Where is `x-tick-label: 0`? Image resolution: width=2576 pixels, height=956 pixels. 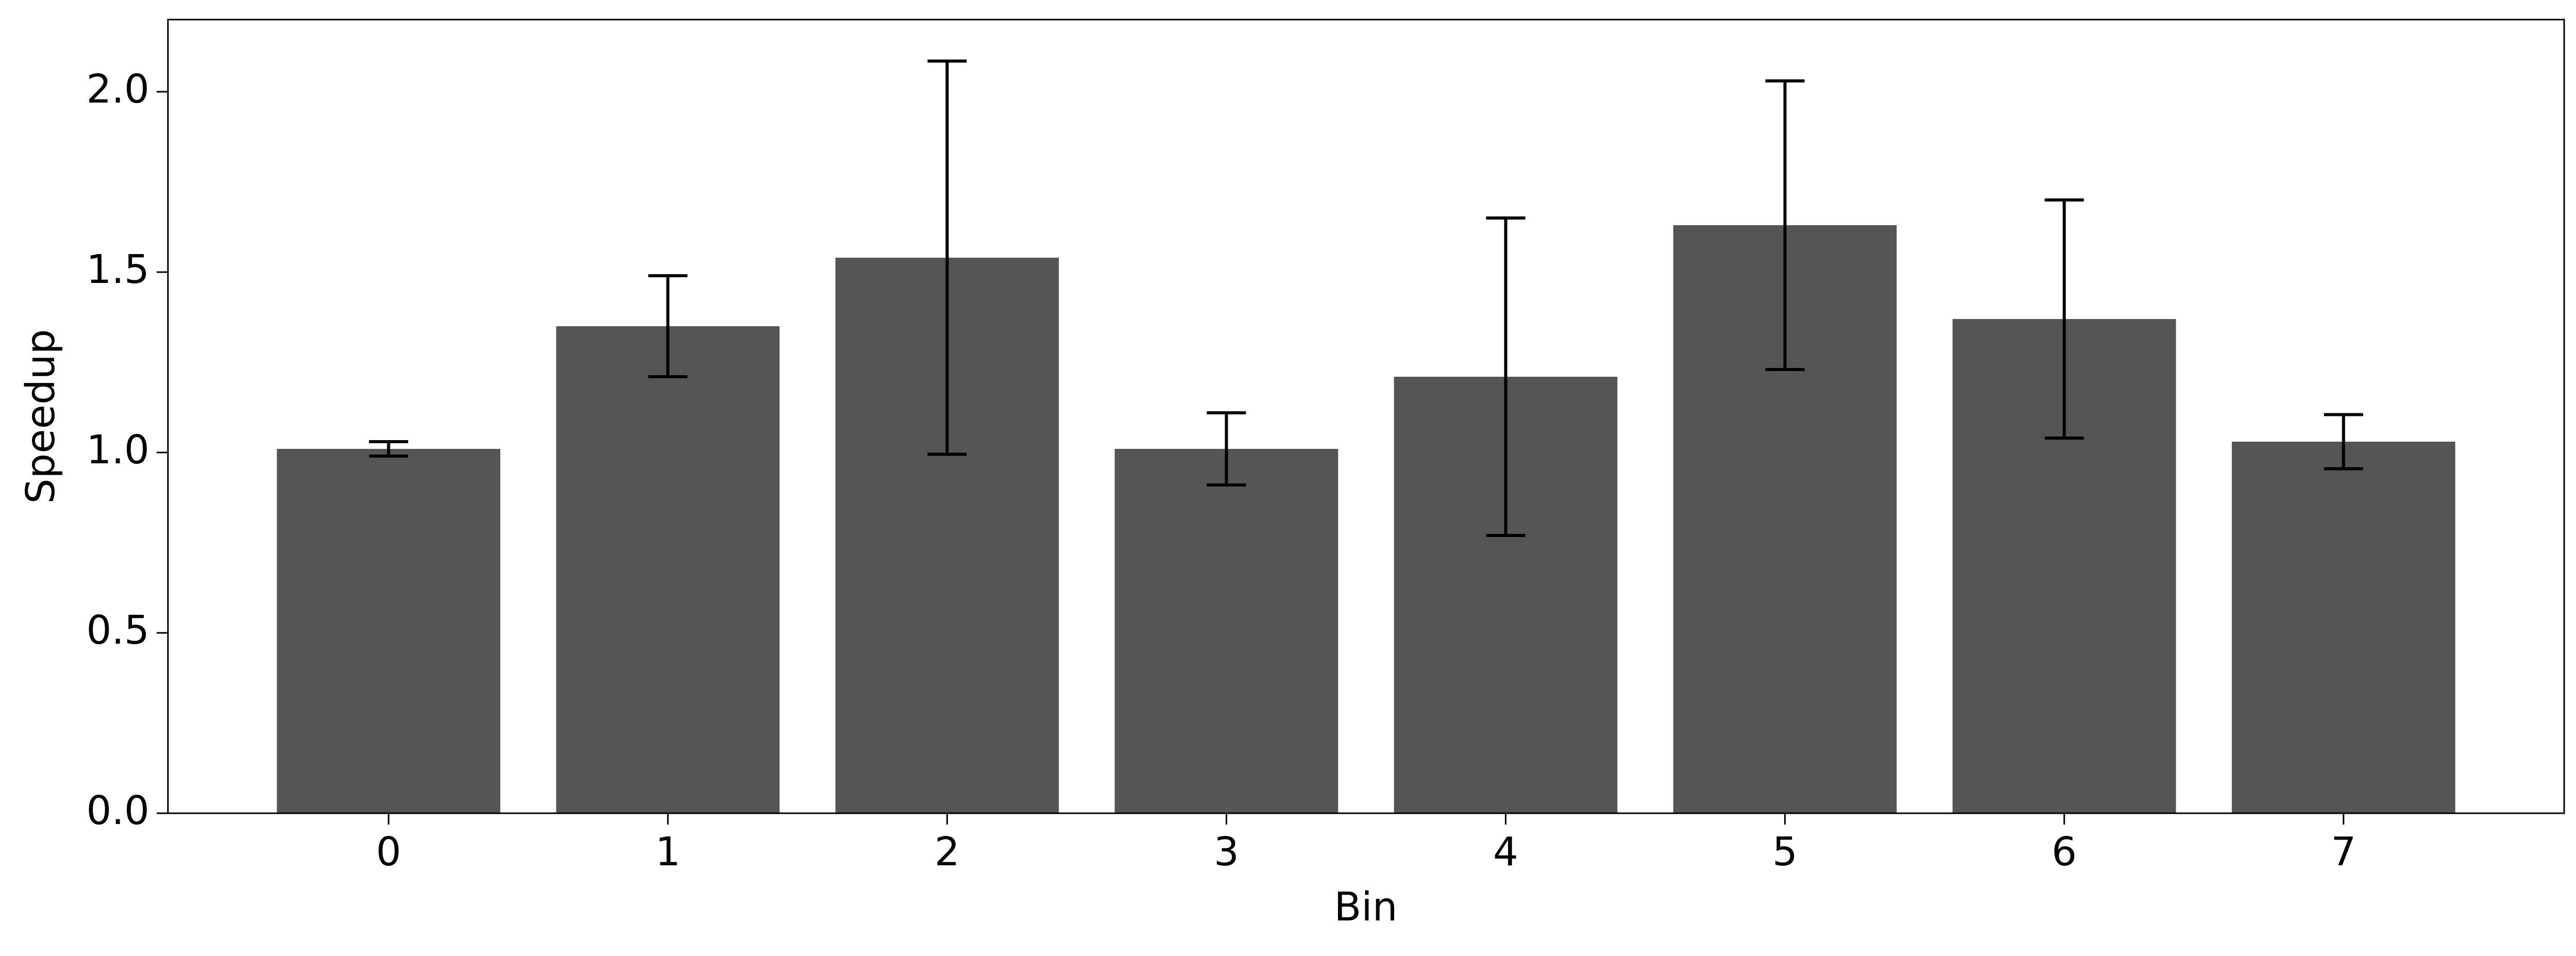
x-tick-label: 0 is located at coordinates (388, 852).